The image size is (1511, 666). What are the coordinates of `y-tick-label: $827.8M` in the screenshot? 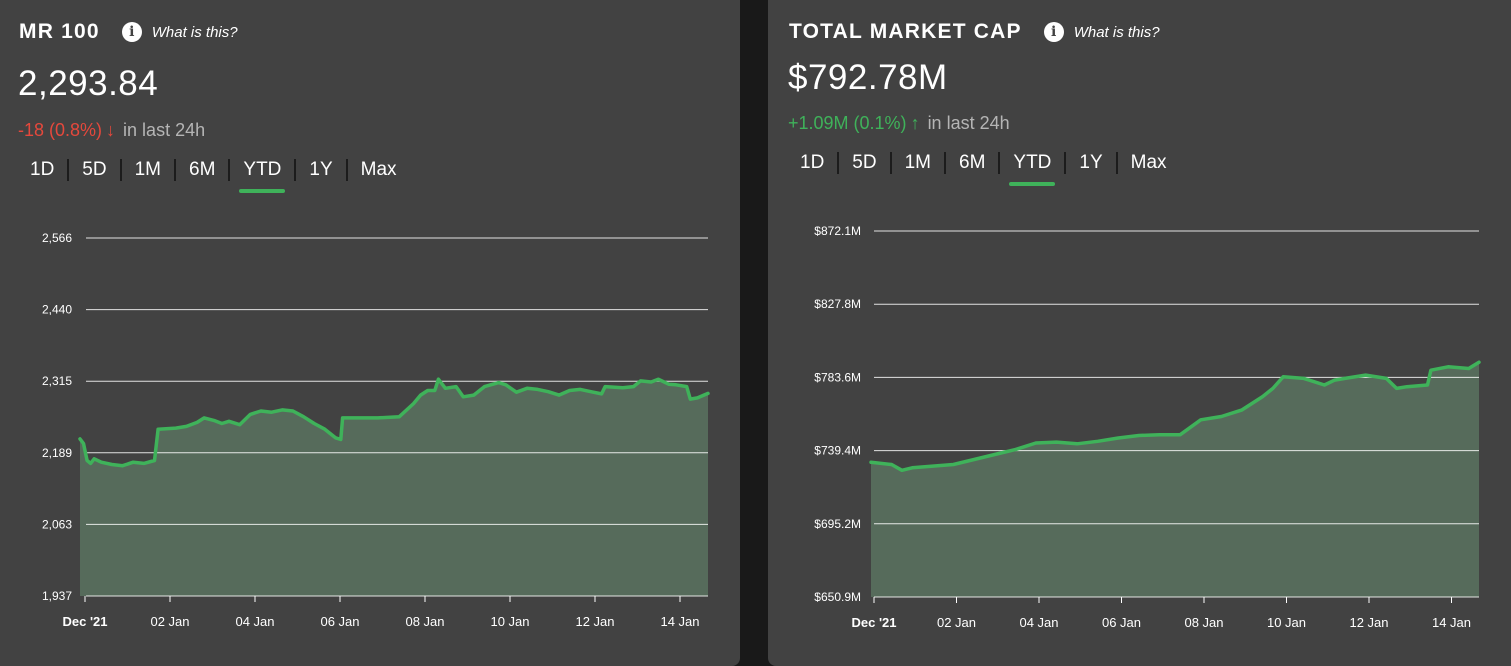 It's located at (837, 304).